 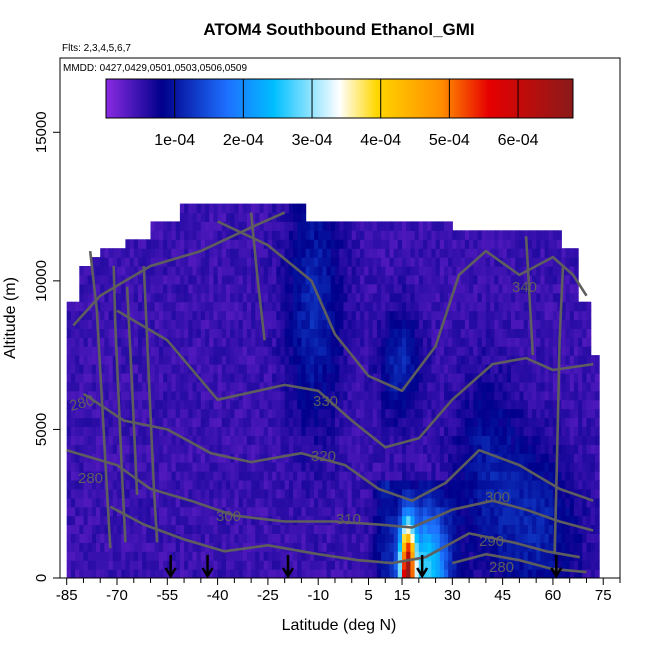 What do you see at coordinates (524, 287) in the screenshot?
I see `contour-label-340: 340` at bounding box center [524, 287].